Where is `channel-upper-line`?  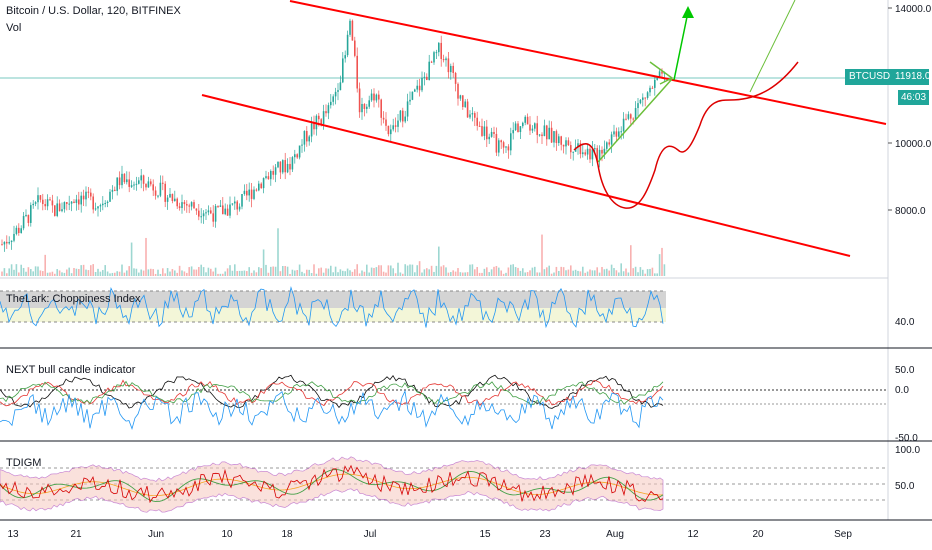 channel-upper-line is located at coordinates (588, 62).